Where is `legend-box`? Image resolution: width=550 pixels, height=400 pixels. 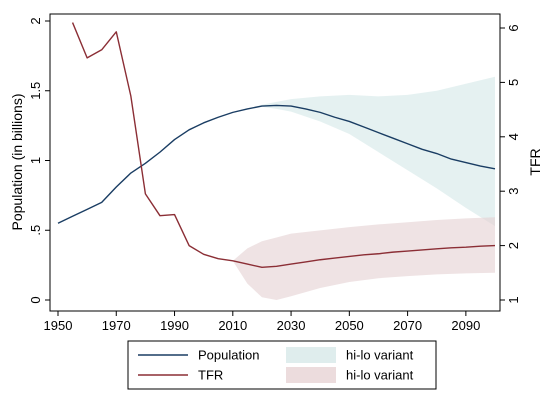 legend-box is located at coordinates (282, 365).